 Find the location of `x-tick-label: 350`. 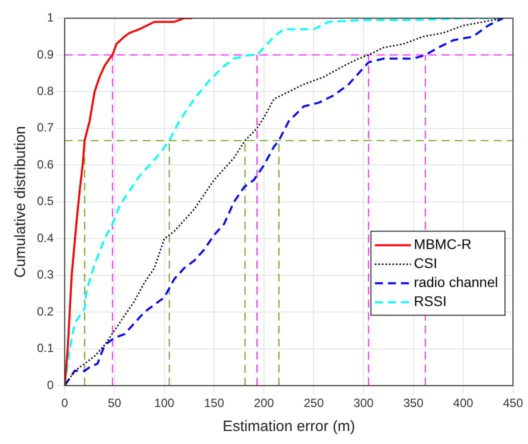

x-tick-label: 350 is located at coordinates (413, 403).